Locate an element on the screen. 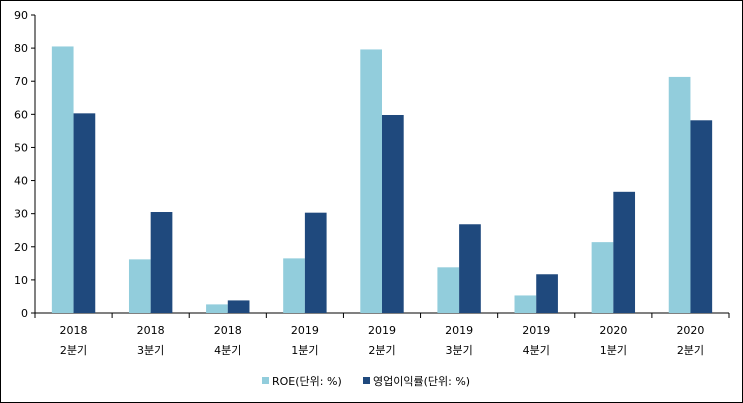 This screenshot has width=743, height=403. y-tick-label: 30 is located at coordinates (21, 214).